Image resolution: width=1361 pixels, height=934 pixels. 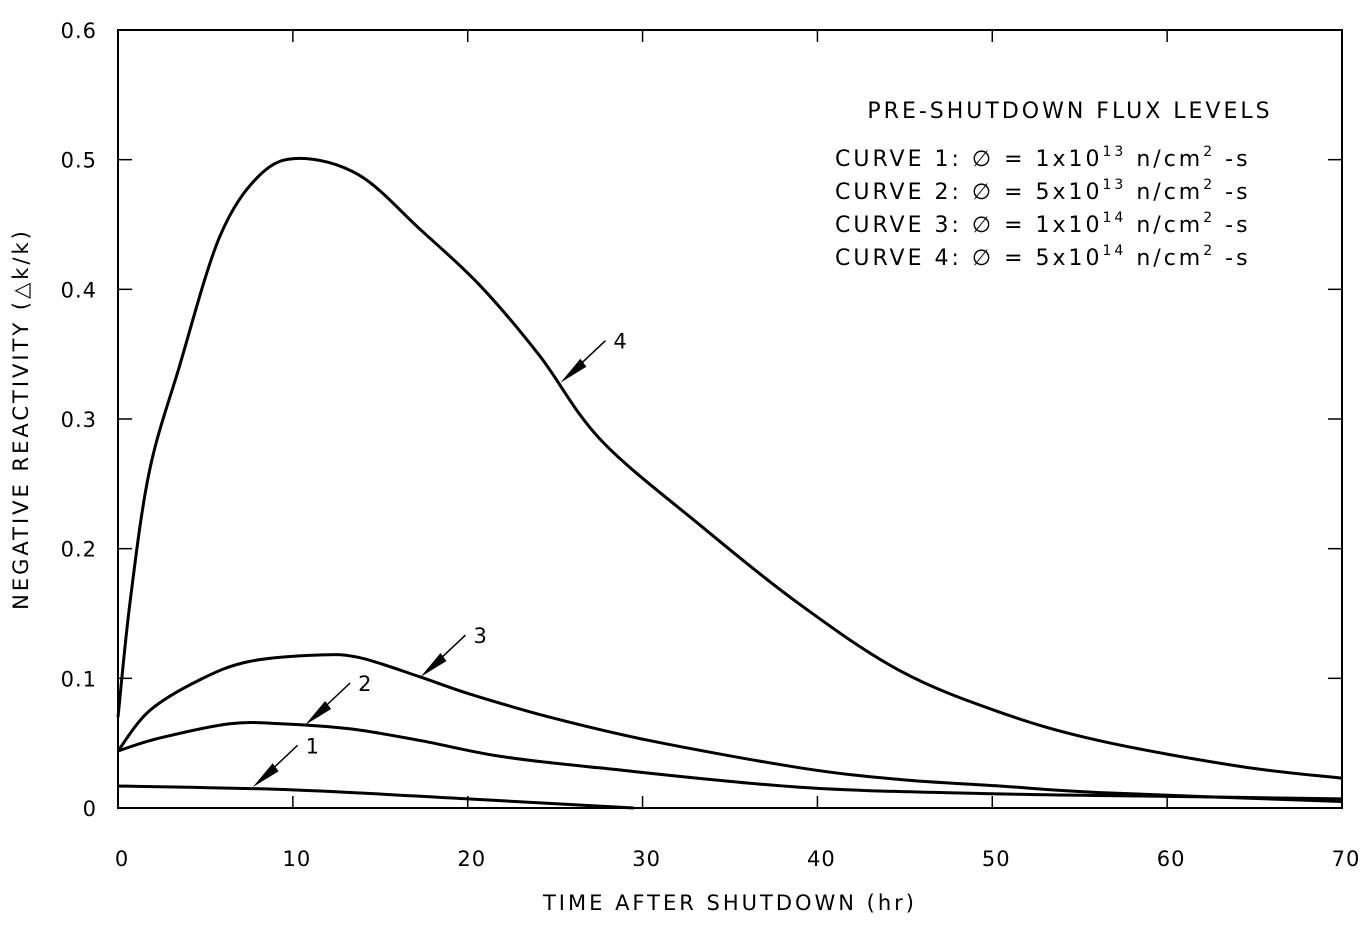 I want to click on x-axis-label: TIME AFTER SHUTDOWN (hr), so click(x=729, y=903).